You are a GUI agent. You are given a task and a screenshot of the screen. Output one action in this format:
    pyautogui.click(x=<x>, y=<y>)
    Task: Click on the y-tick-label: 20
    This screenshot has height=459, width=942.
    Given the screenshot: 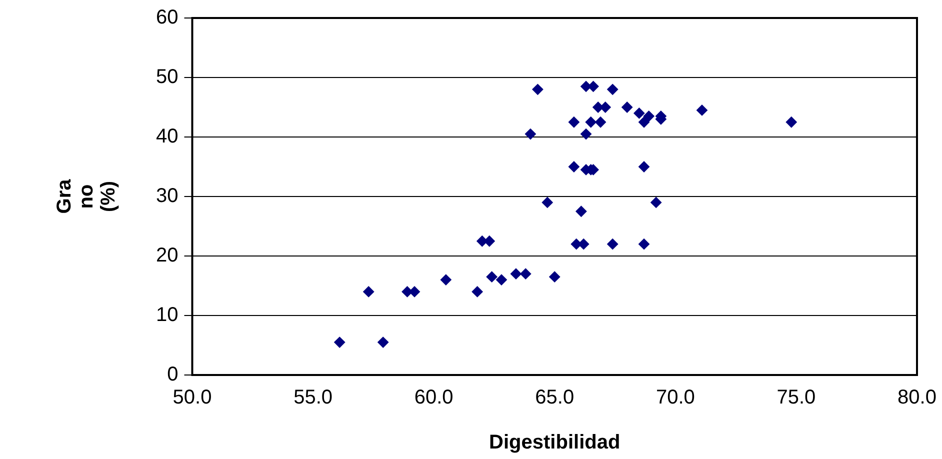 What is the action you would take?
    pyautogui.click(x=167, y=255)
    